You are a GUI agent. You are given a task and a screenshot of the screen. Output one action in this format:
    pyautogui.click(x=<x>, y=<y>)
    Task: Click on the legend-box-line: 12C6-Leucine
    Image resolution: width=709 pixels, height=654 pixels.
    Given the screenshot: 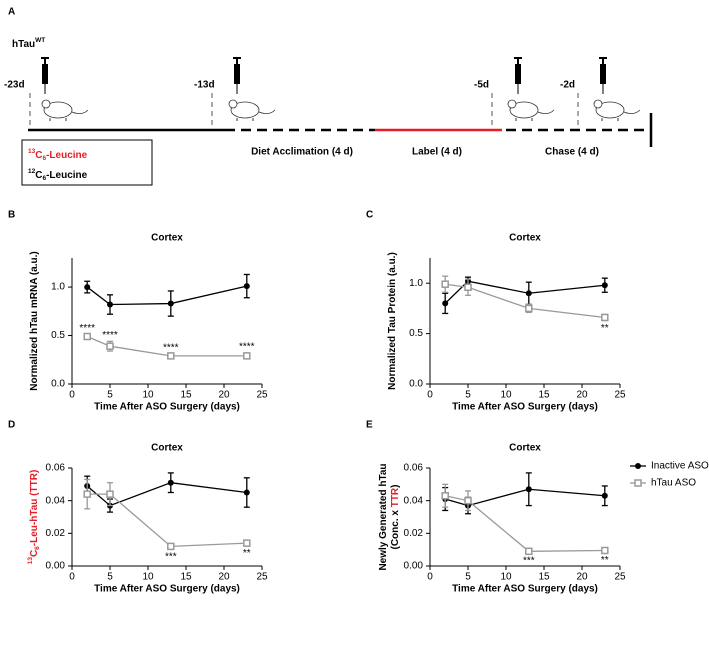 What is the action you would take?
    pyautogui.click(x=58, y=175)
    